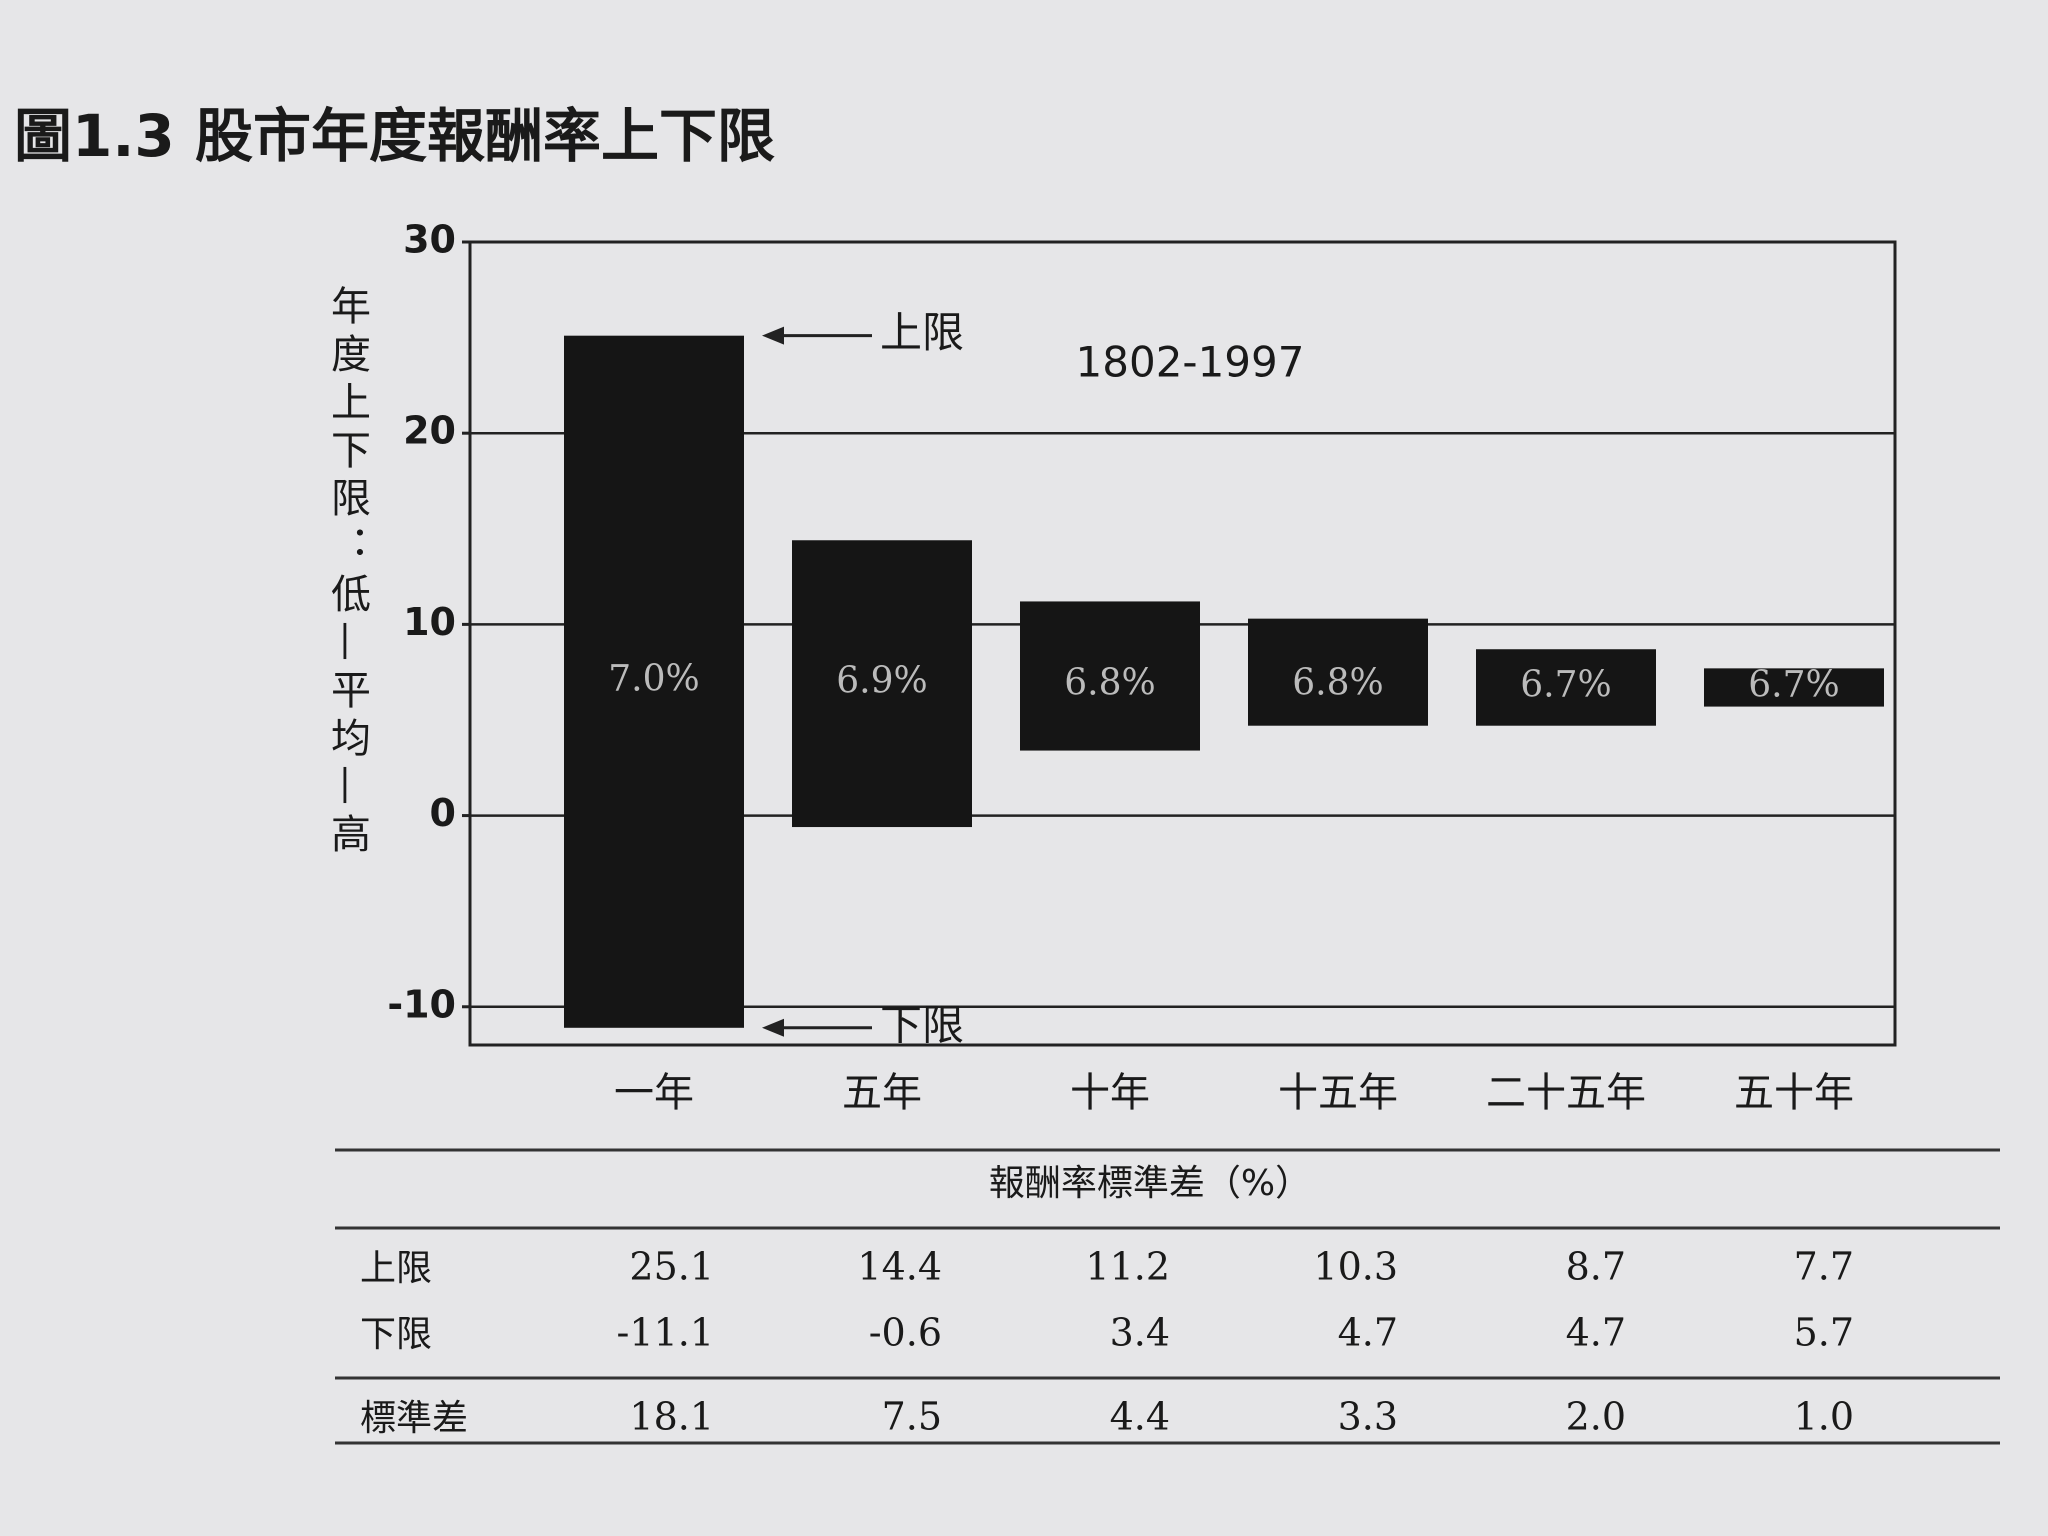 Image resolution: width=2048 pixels, height=1536 pixels. I want to click on chart-title: 圖1.3 股市年度報酬率上下限, so click(394, 136).